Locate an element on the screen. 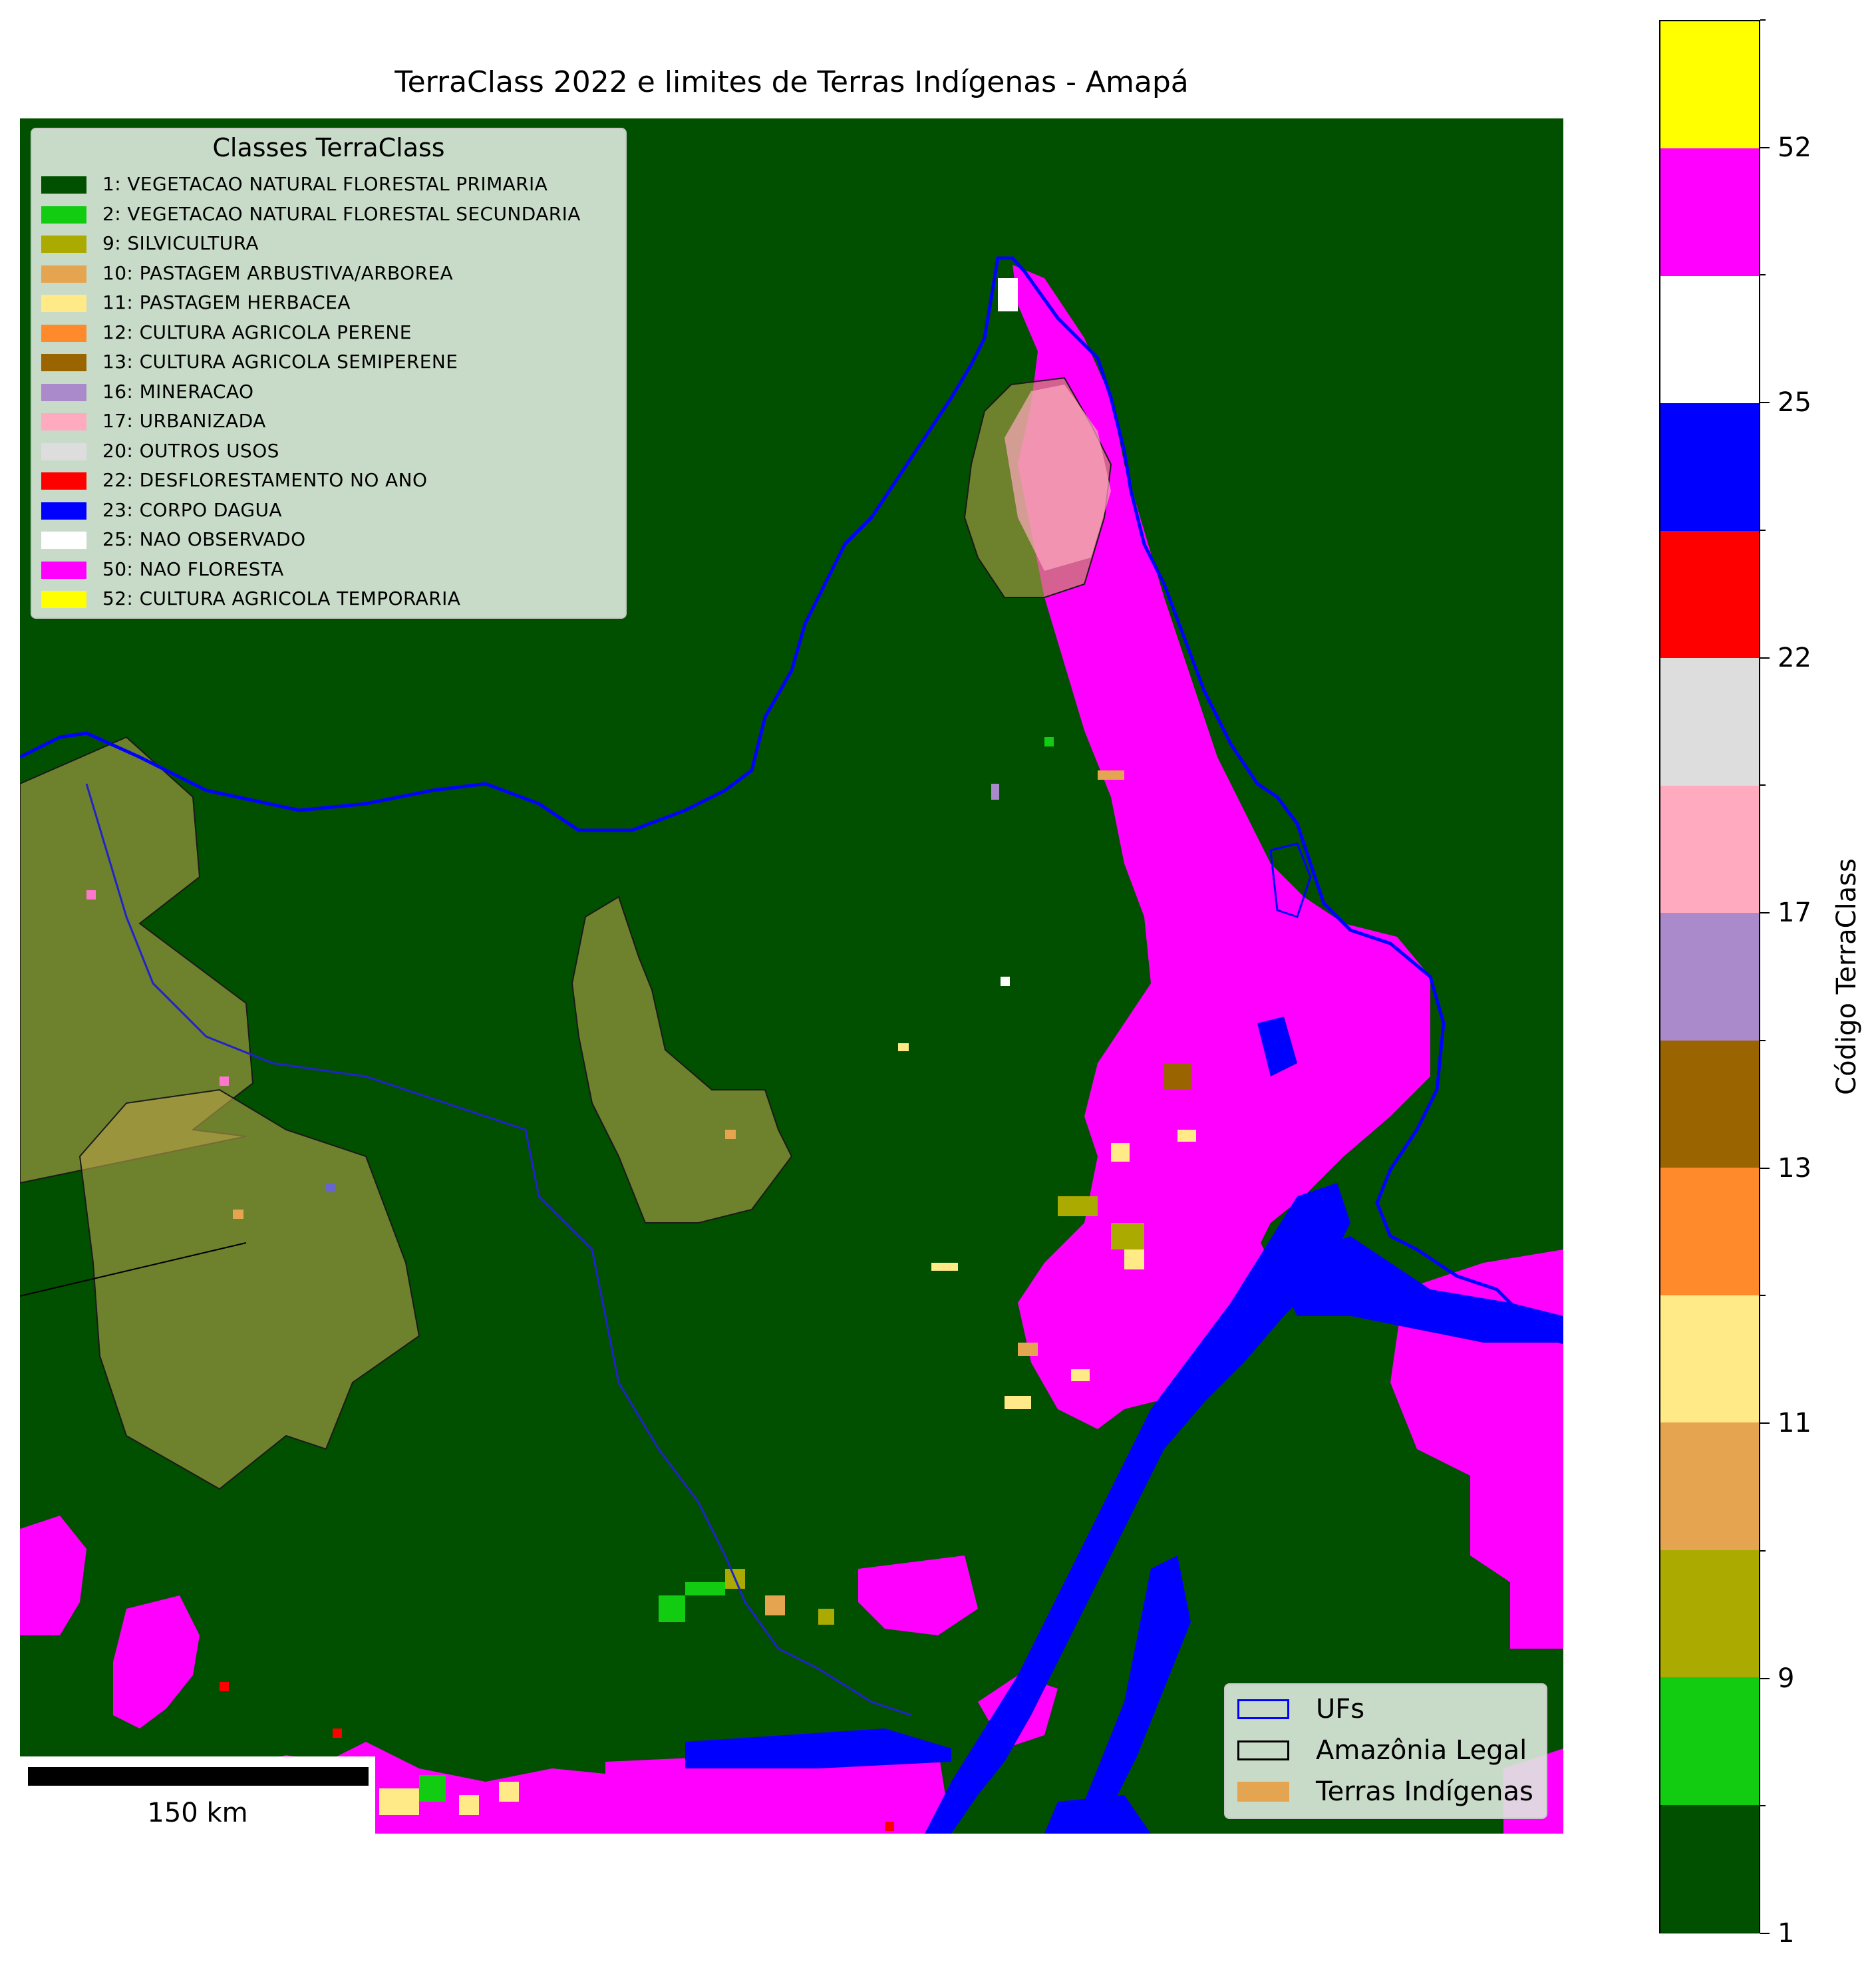  class-legend-label: 25: NAO OBSERVADO is located at coordinates (204, 539).